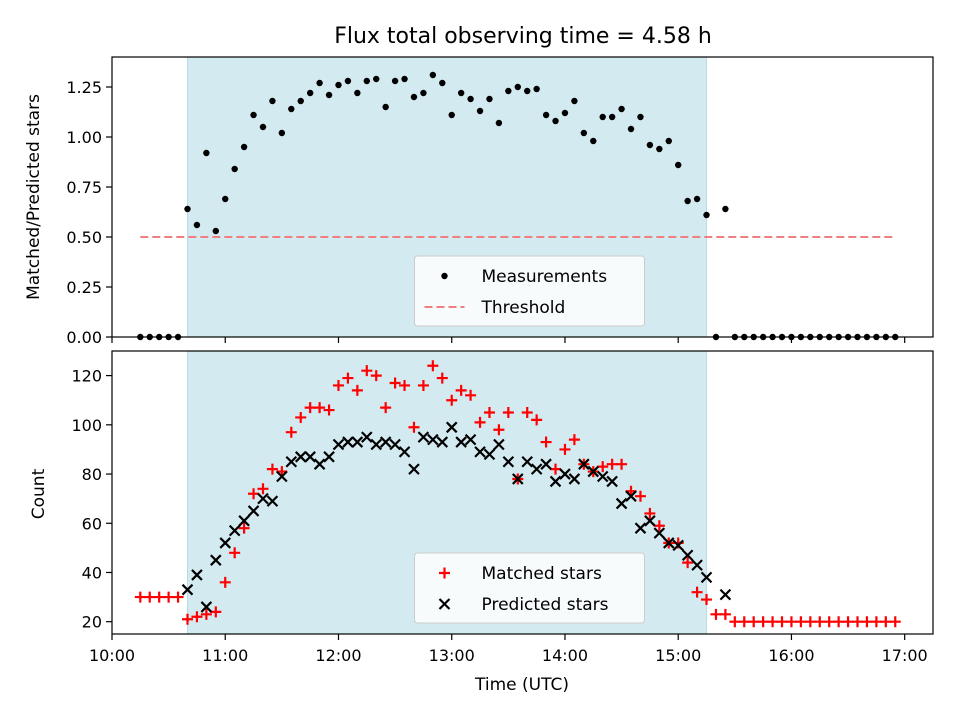 This screenshot has height=720, width=960. I want to click on y-tick-label: 0.00, so click(84, 337).